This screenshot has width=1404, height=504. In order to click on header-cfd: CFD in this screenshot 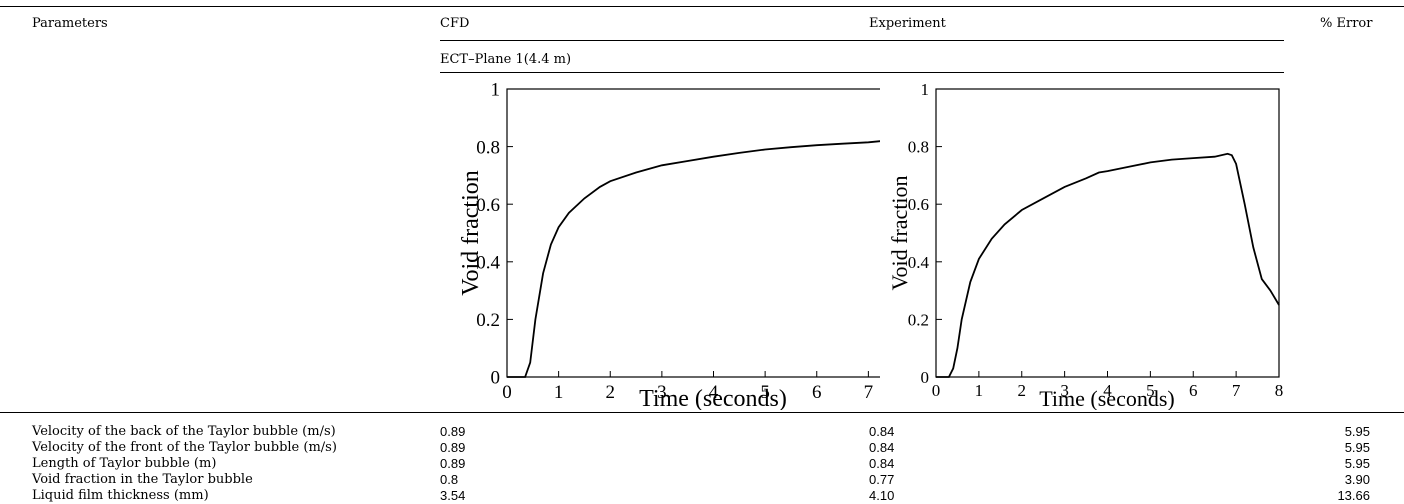, I will do `click(455, 23)`.